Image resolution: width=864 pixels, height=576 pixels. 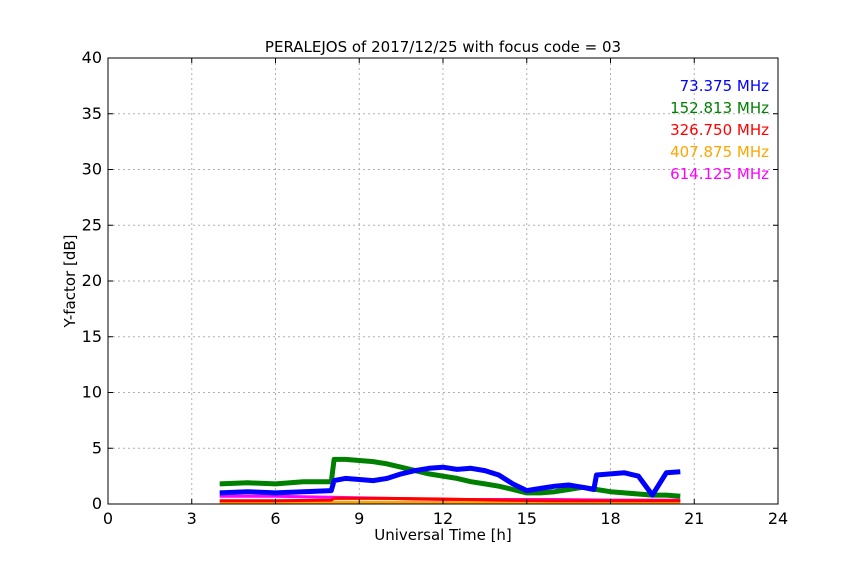 I want to click on y-tick-label: 5, so click(x=97, y=447).